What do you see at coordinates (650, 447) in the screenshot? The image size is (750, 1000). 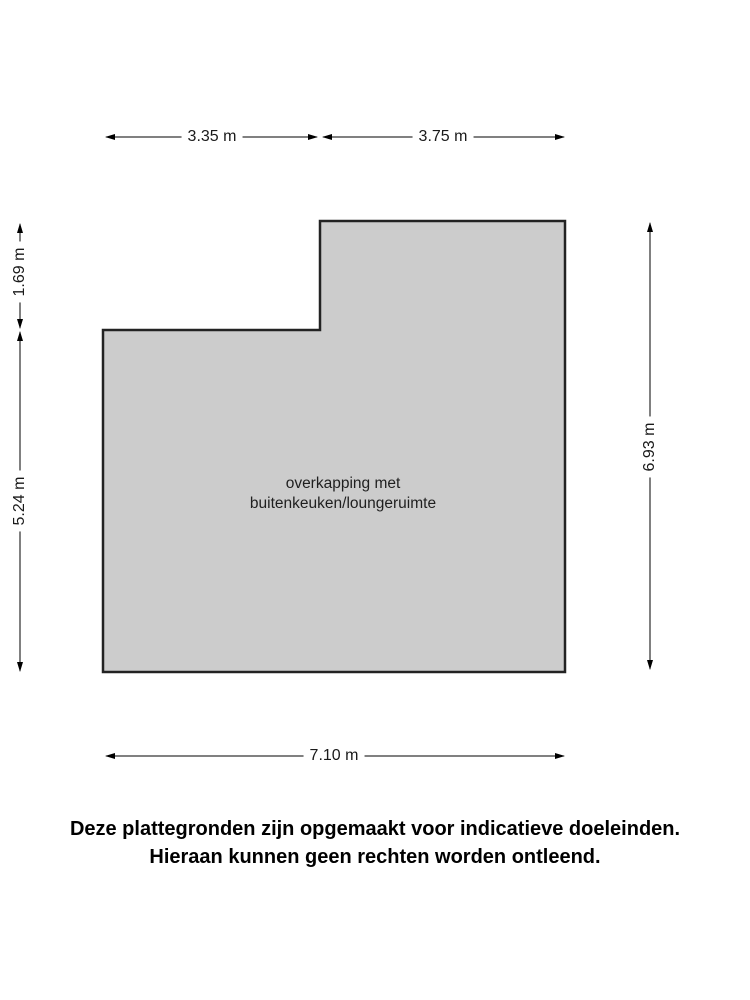 I see `dimension-label-right: 6.93 m` at bounding box center [650, 447].